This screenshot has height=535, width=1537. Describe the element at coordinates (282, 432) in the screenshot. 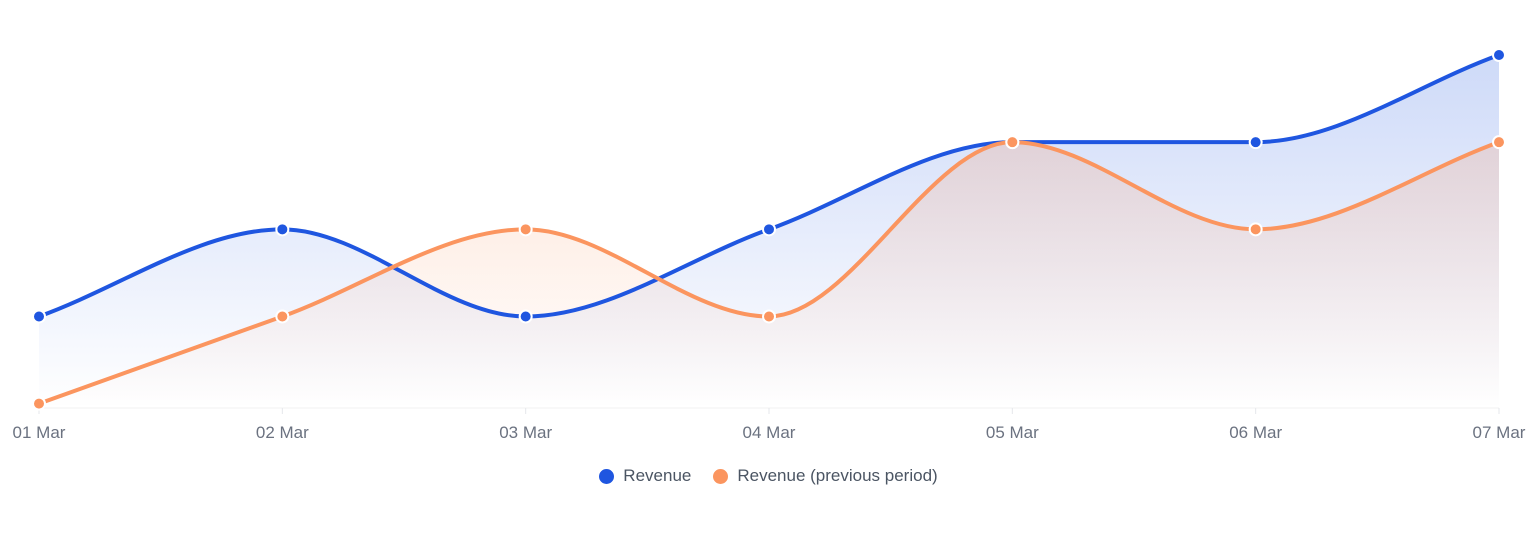

I see `x-tick-label-2: 02 Mar` at that location.